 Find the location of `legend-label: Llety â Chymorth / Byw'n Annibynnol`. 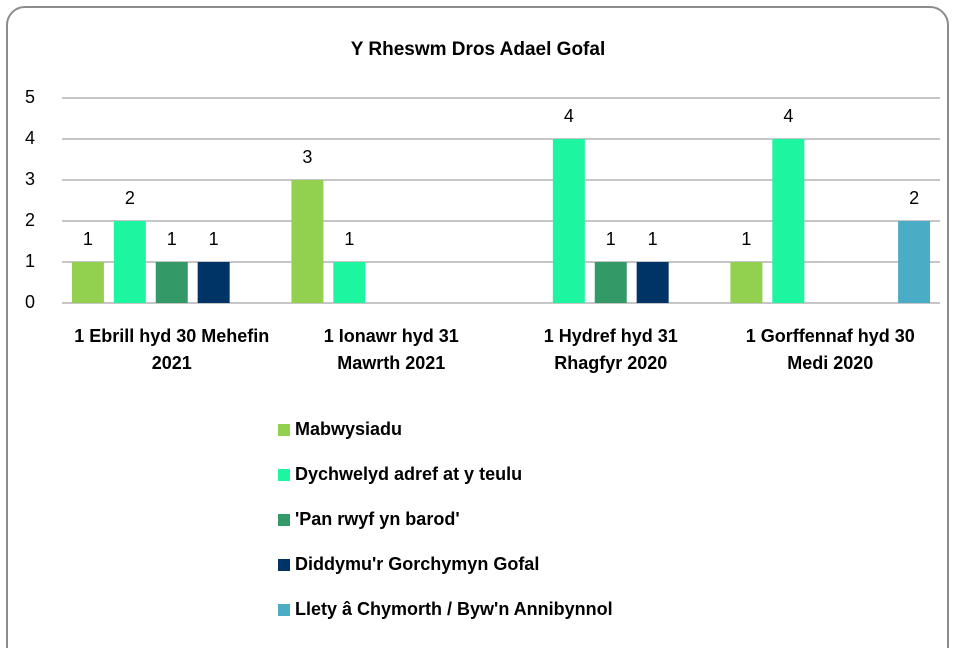

legend-label: Llety â Chymorth / Byw'n Annibynnol is located at coordinates (454, 609).